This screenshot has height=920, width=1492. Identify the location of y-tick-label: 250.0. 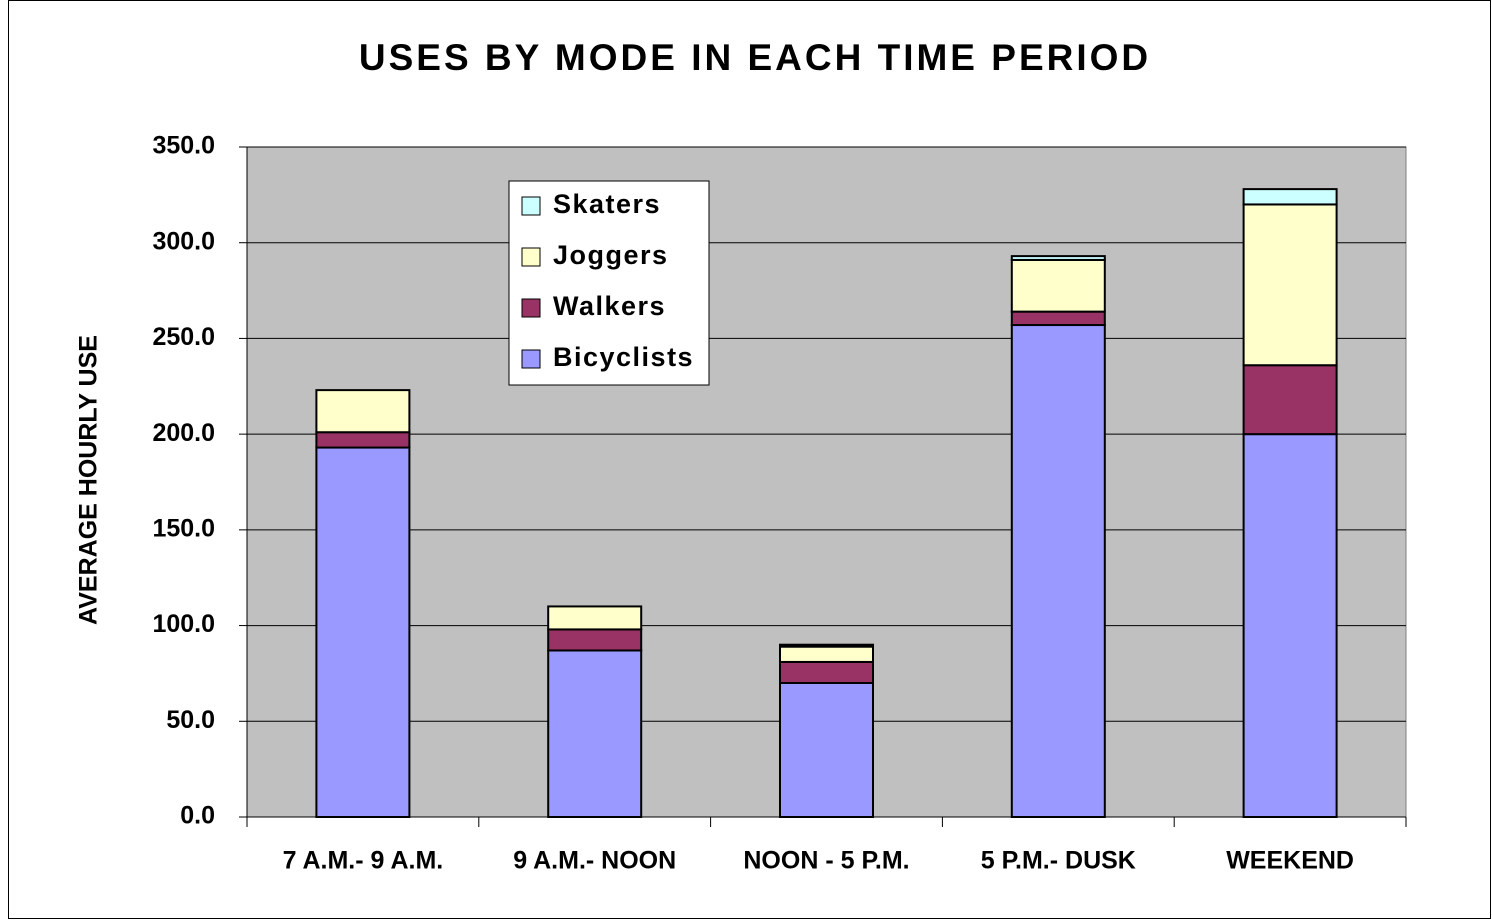
(183, 337).